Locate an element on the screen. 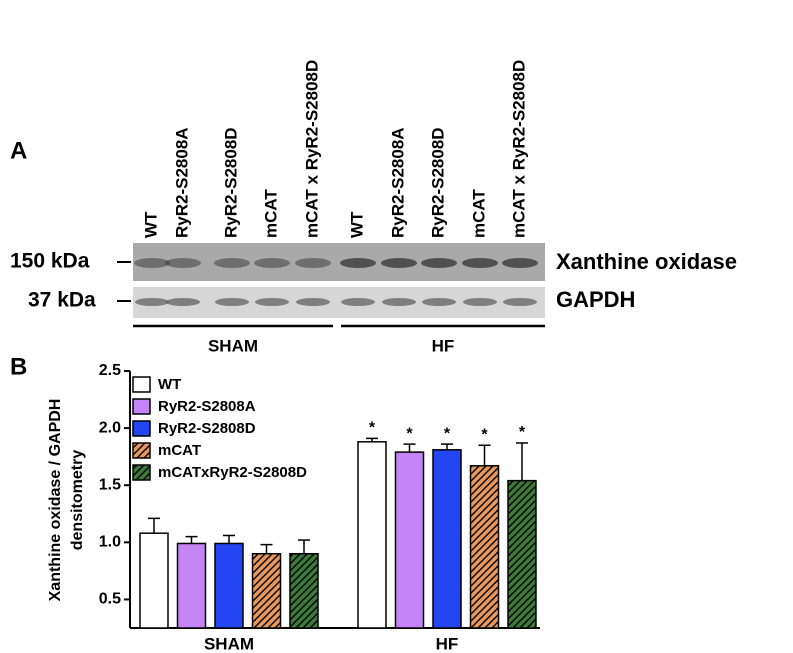 The height and width of the screenshot is (653, 793). y-tick-label: 1.0 is located at coordinates (110, 542).